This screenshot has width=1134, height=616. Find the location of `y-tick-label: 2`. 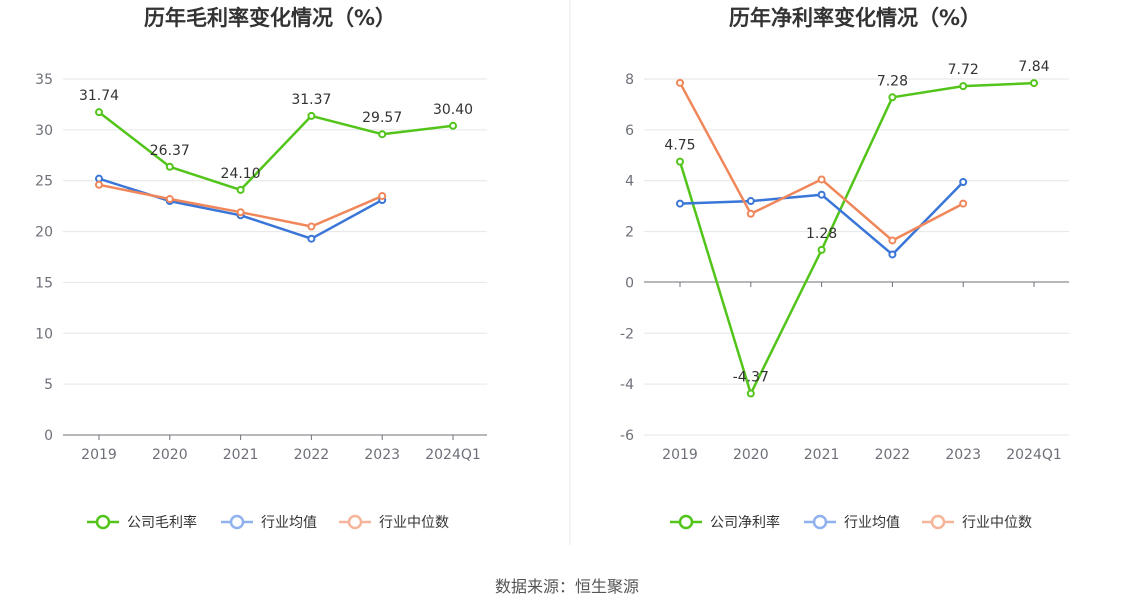

y-tick-label: 2 is located at coordinates (629, 233).